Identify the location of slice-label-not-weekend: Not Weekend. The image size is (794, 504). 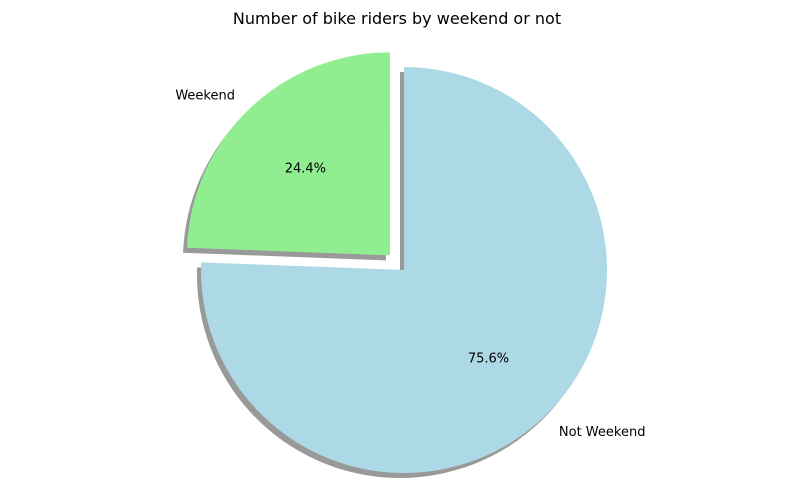
(602, 432).